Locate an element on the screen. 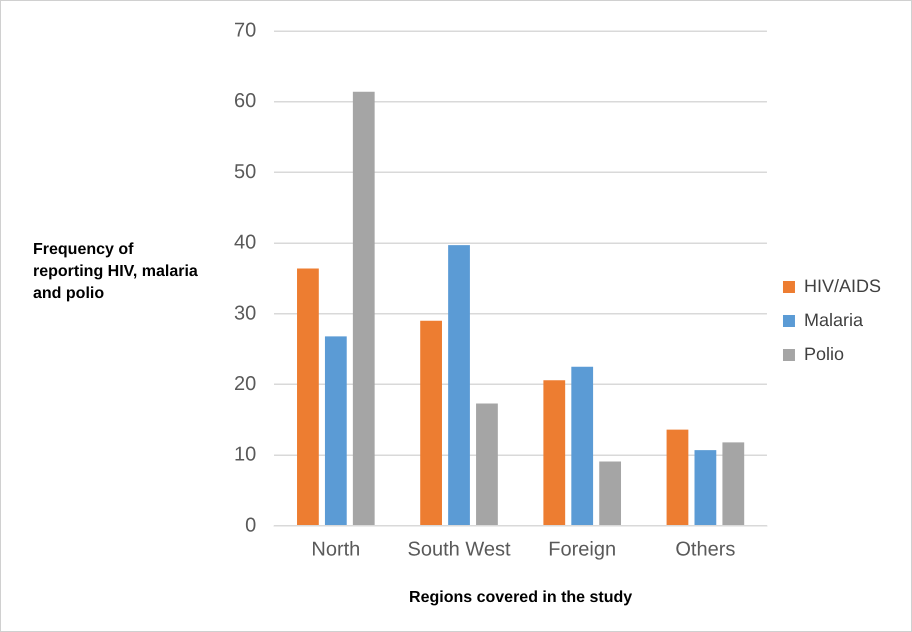 This screenshot has width=912, height=632. y-tick-label: 70 is located at coordinates (245, 31).